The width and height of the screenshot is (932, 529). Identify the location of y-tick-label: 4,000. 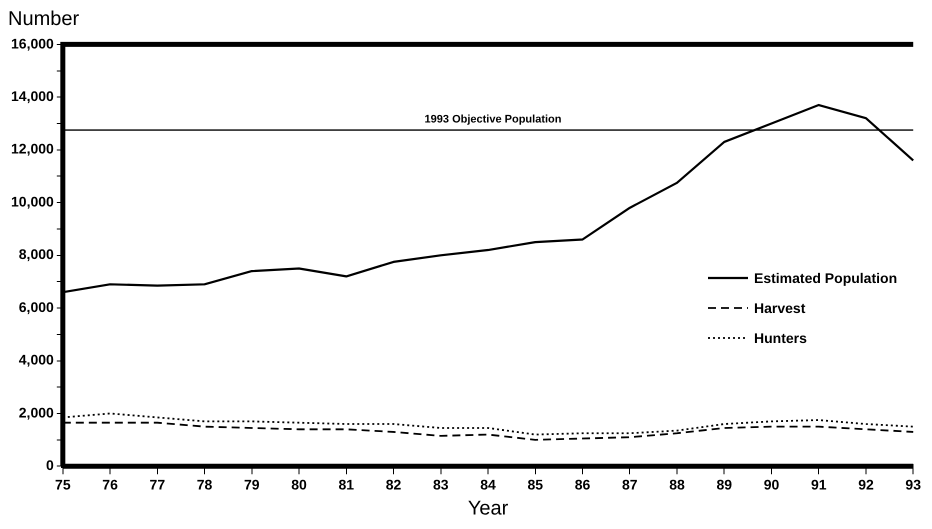
(36, 360).